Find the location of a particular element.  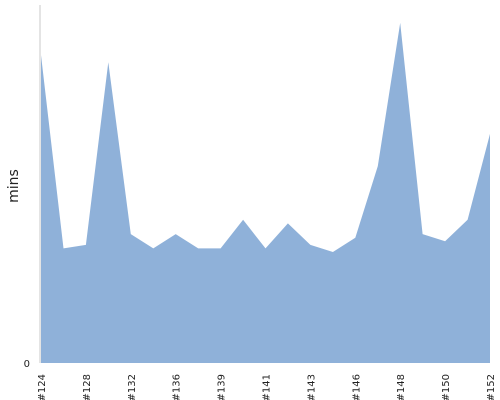

x-tick-label: #136 is located at coordinates (177, 387).